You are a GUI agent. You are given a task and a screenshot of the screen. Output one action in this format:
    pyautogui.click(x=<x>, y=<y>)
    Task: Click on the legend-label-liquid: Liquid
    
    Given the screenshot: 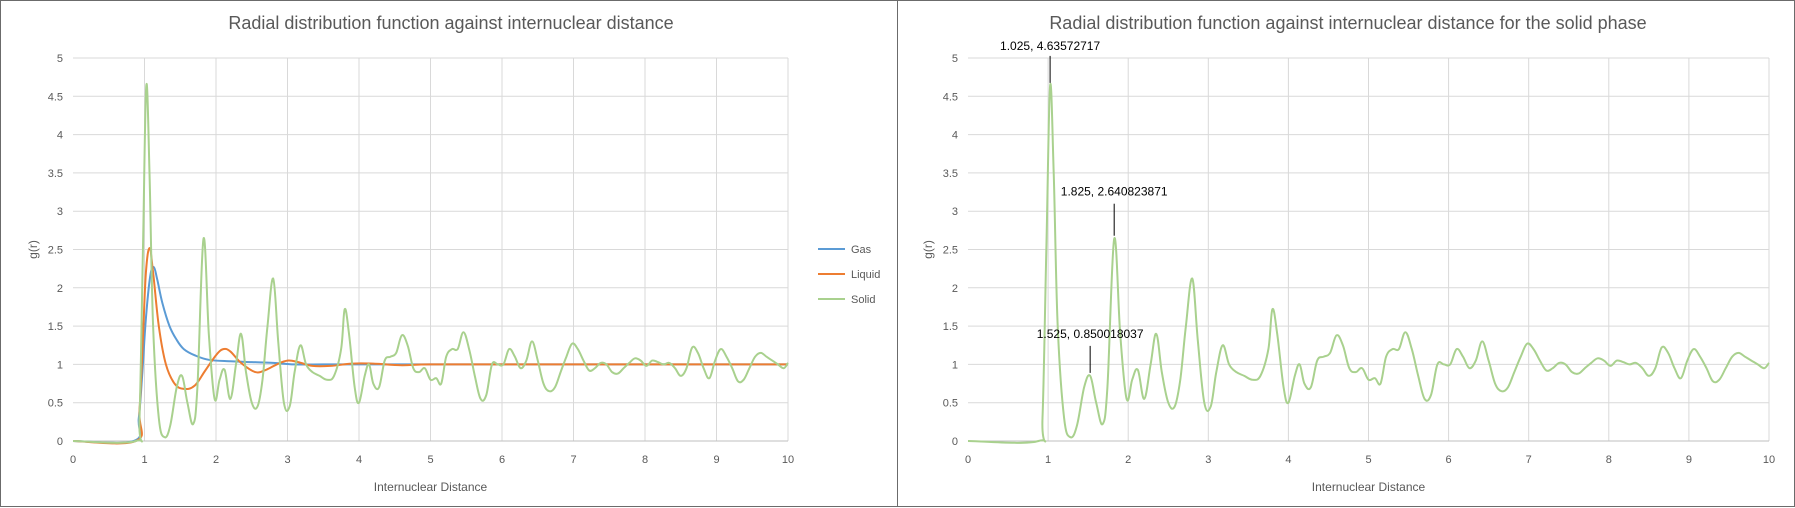 What is the action you would take?
    pyautogui.click(x=865, y=275)
    